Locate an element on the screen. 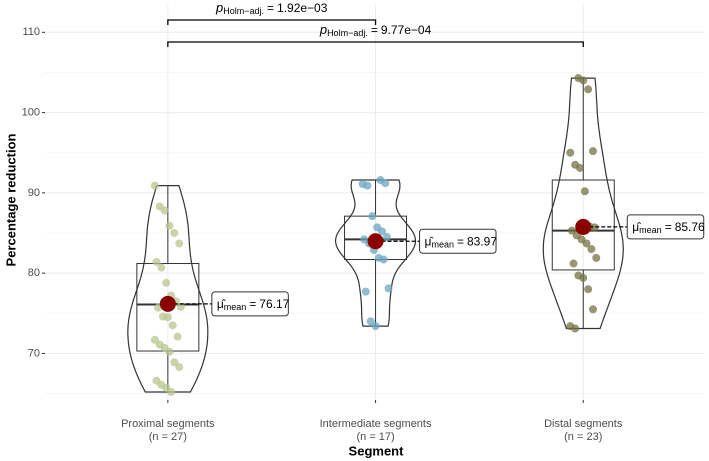 The width and height of the screenshot is (709, 461). x-tick-label: Proximal segments is located at coordinates (168, 424).